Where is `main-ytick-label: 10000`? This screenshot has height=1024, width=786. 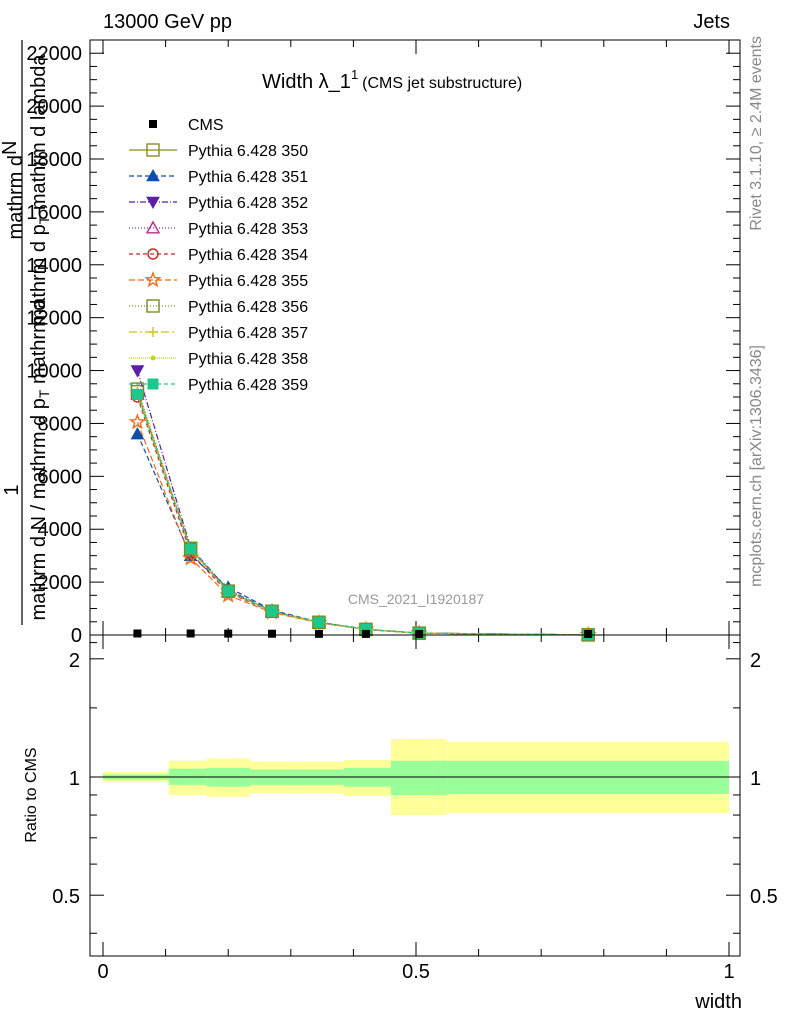
main-ytick-label: 10000 is located at coordinates (54, 372).